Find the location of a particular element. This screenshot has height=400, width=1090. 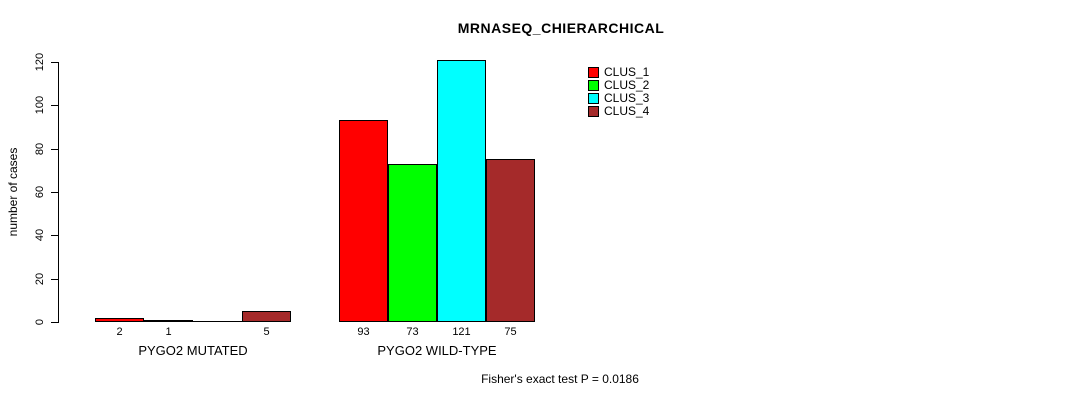

bar-clus-1-pygo2-wild-type is located at coordinates (363, 221).